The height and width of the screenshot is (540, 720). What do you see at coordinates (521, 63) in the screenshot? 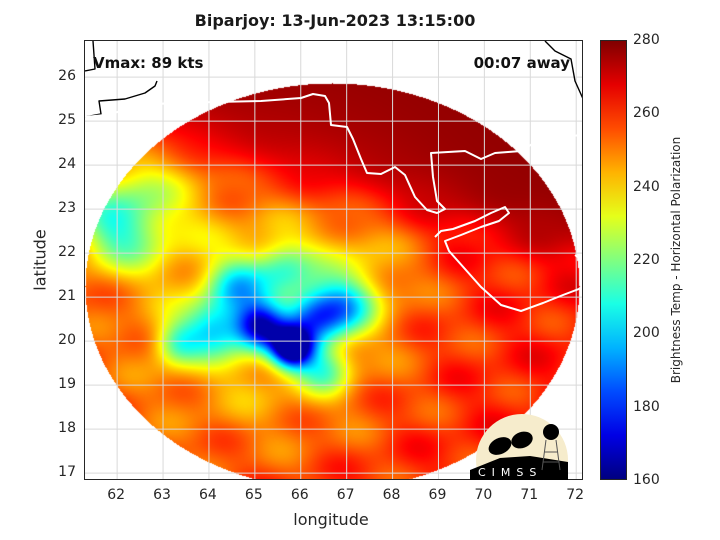
I see `time-offset-annotation: 00:07 away` at bounding box center [521, 63].